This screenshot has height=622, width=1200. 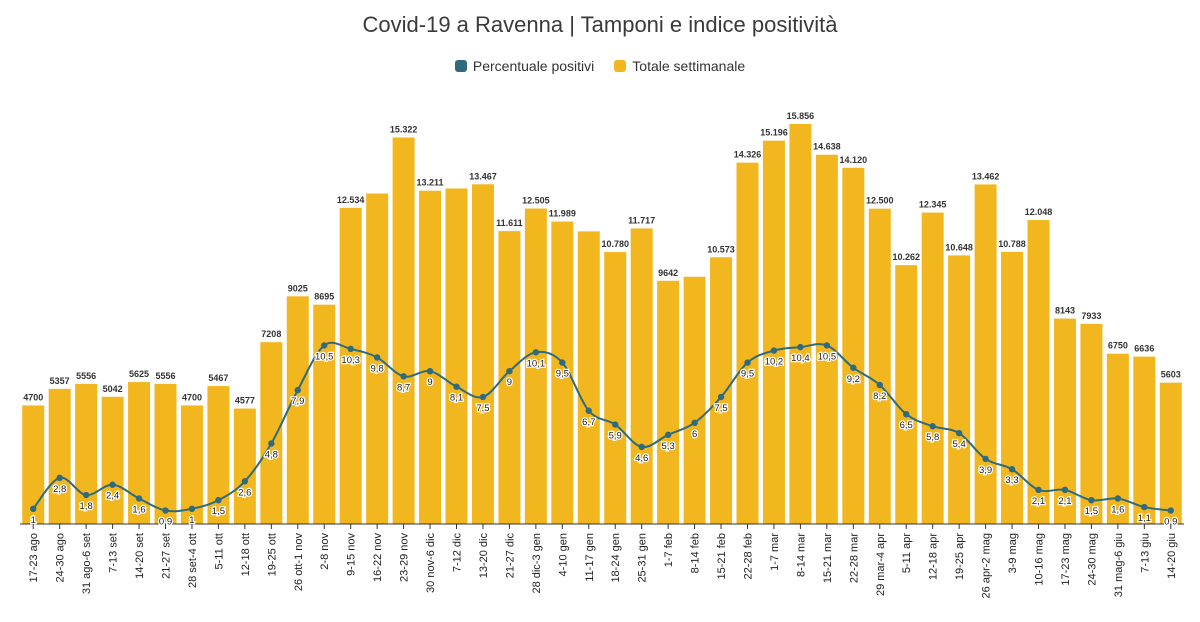 What do you see at coordinates (167, 556) in the screenshot?
I see `x-tick-label: 21-27 set` at bounding box center [167, 556].